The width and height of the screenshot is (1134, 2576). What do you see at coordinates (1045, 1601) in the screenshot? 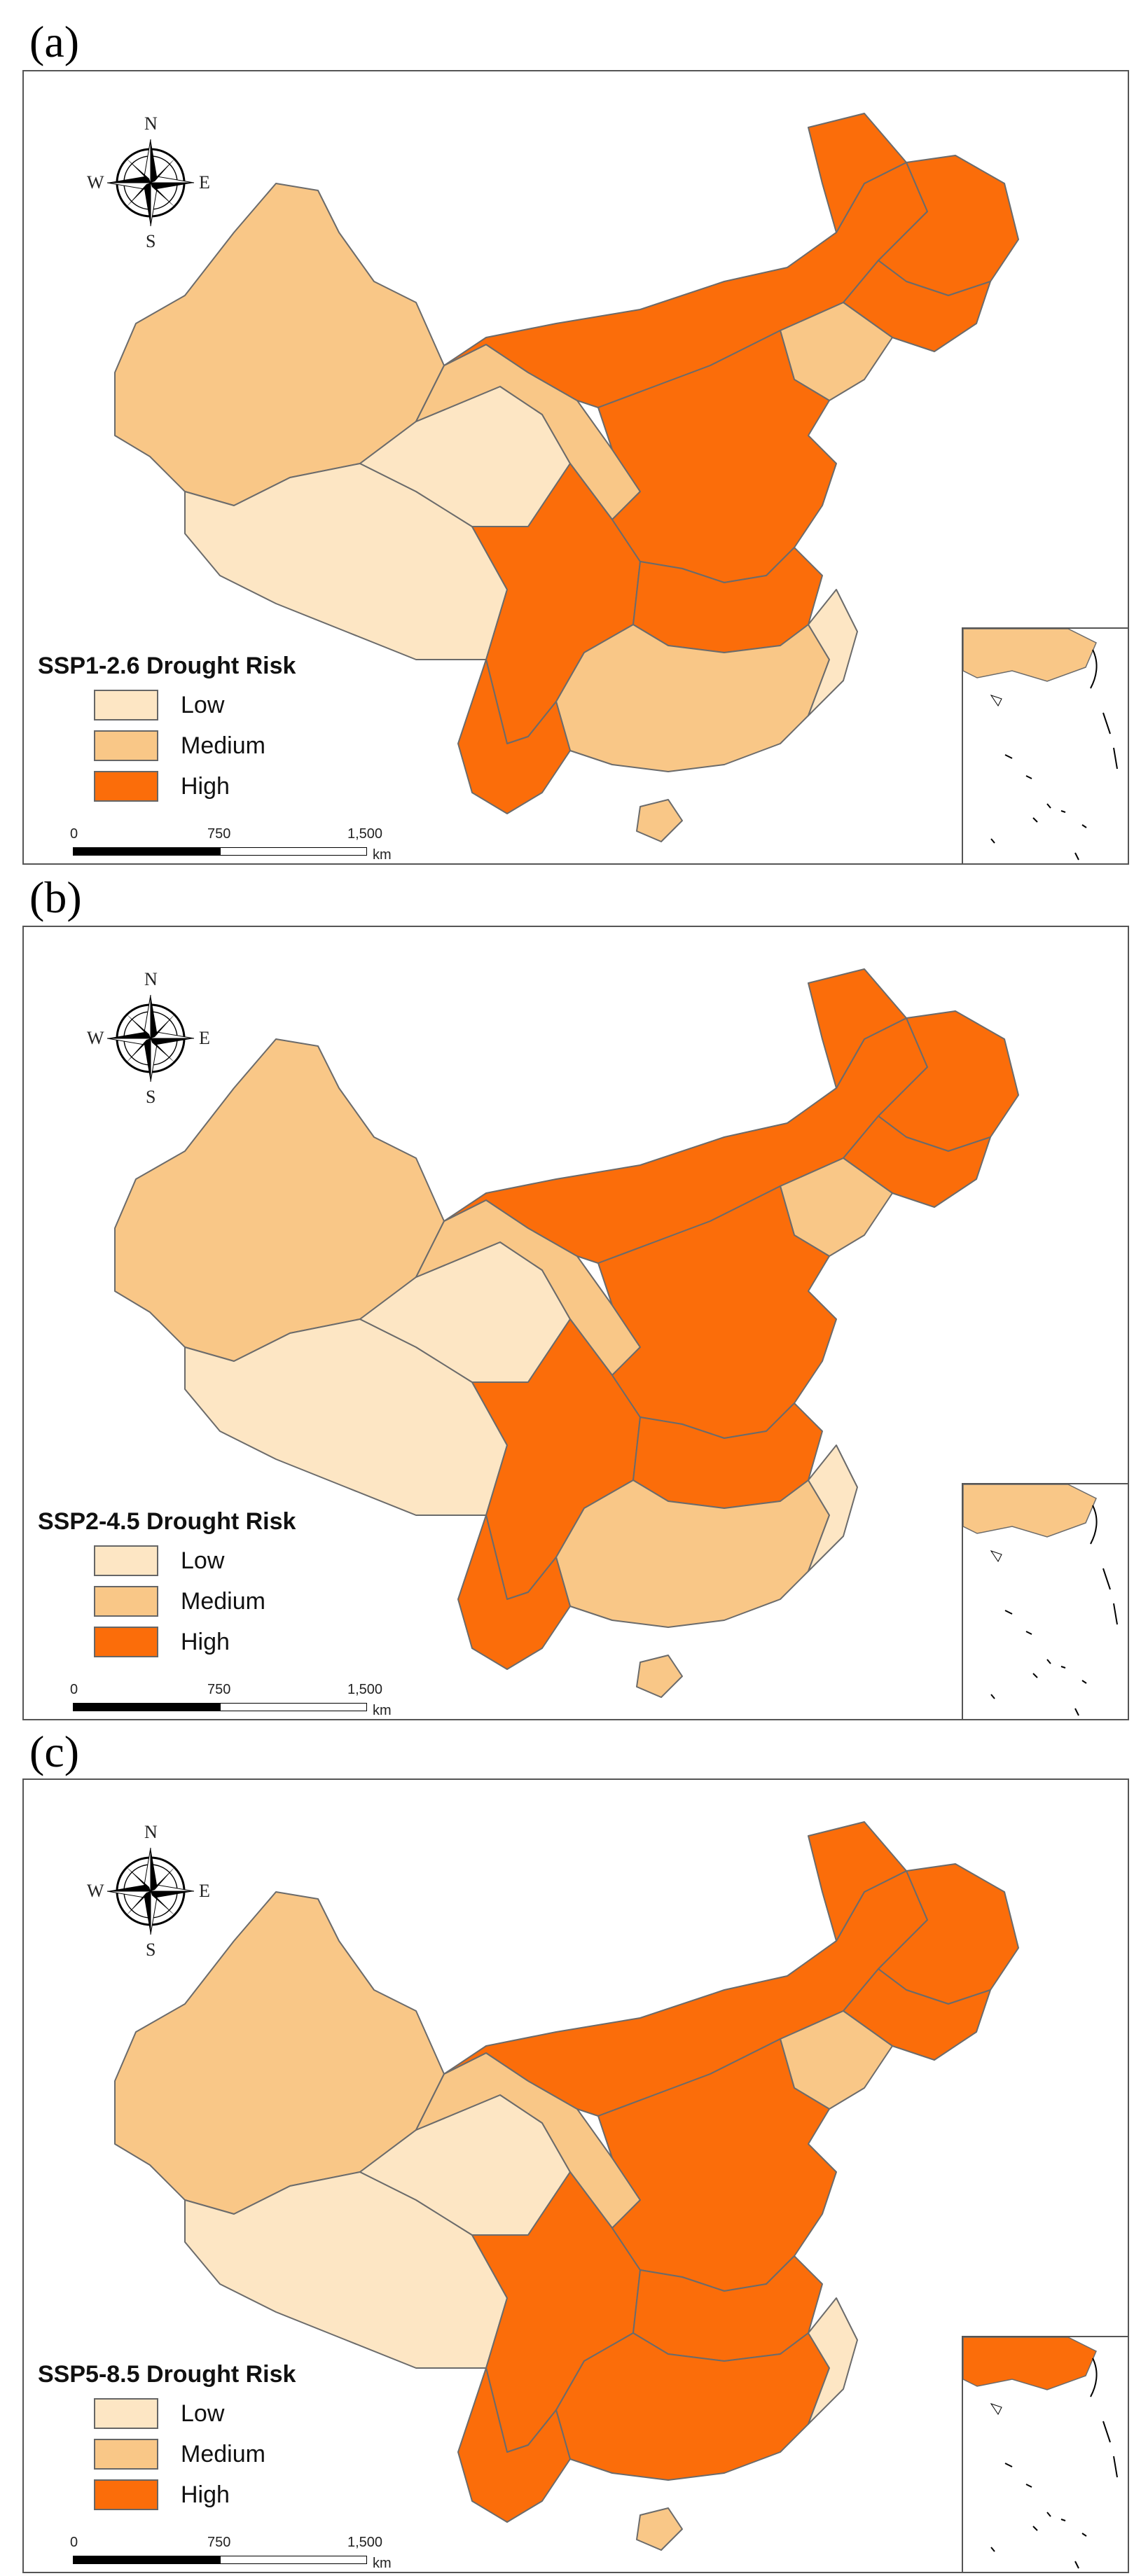
I see `south-china-sea-inset-b` at bounding box center [1045, 1601].